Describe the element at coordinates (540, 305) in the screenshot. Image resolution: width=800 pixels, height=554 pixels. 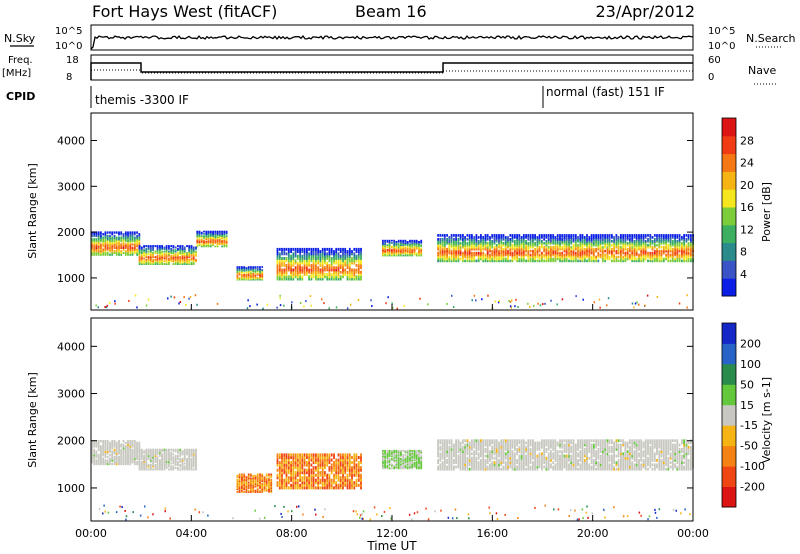
I see `power-noise-cell` at that location.